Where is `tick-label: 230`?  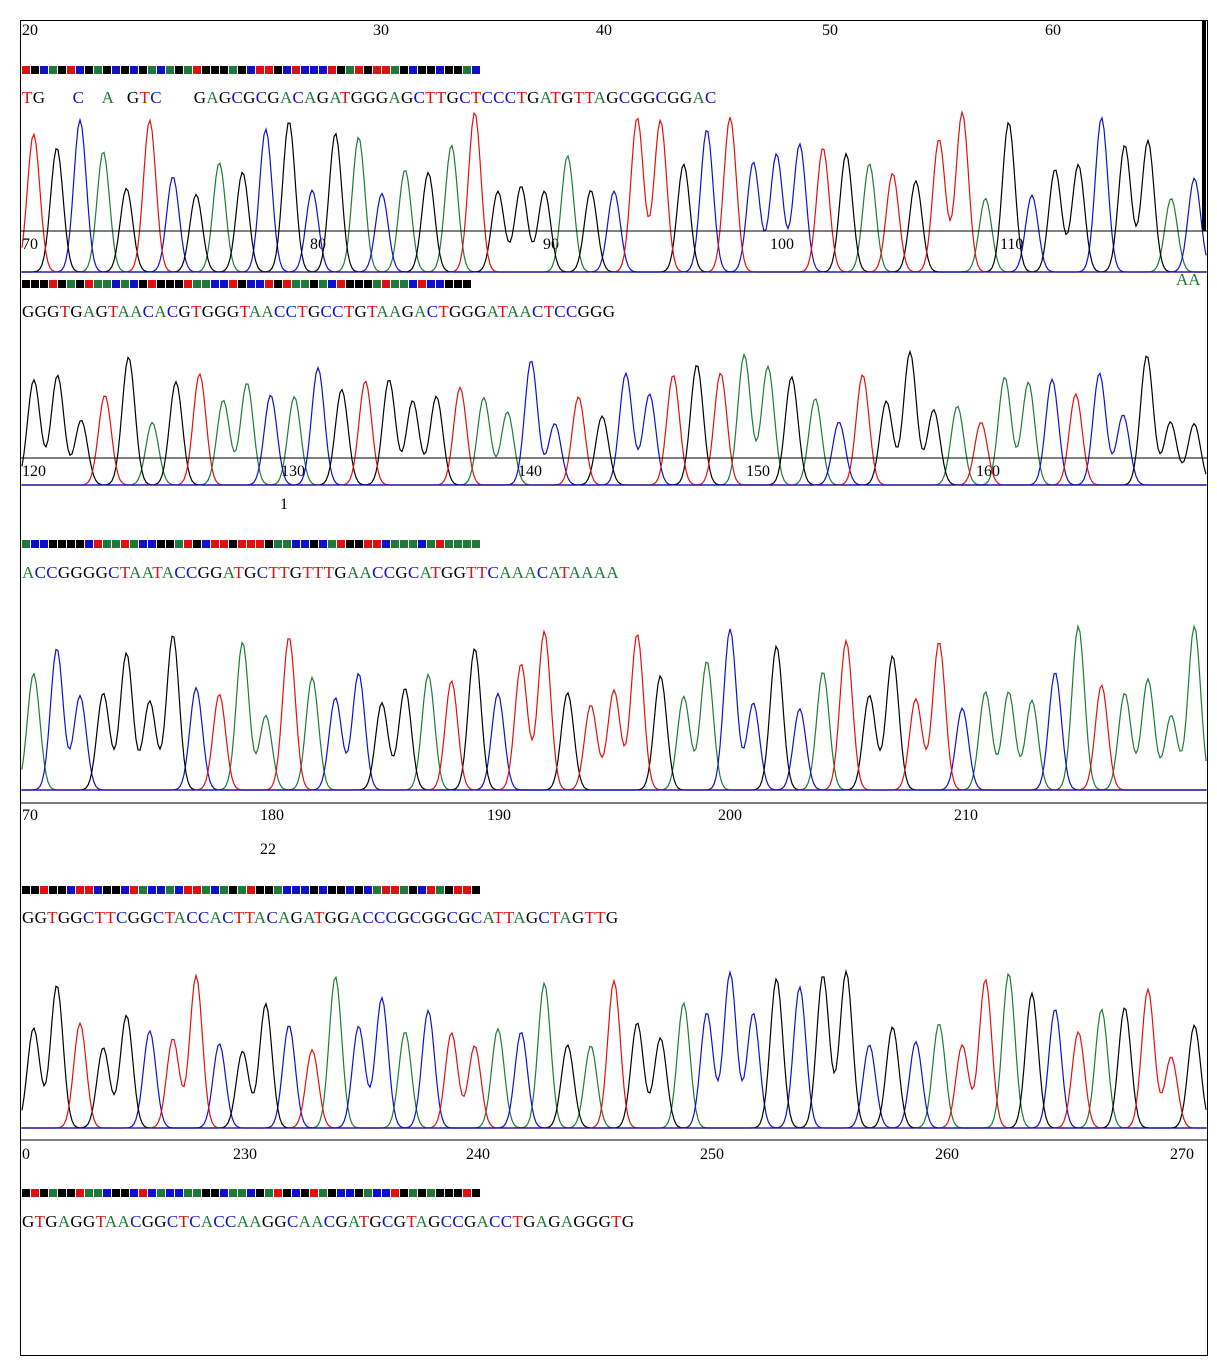 tick-label: 230 is located at coordinates (245, 1154).